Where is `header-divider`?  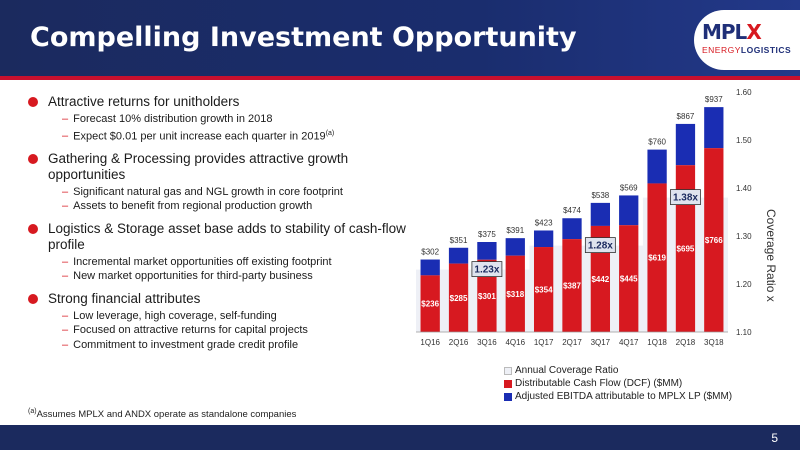 header-divider is located at coordinates (400, 78).